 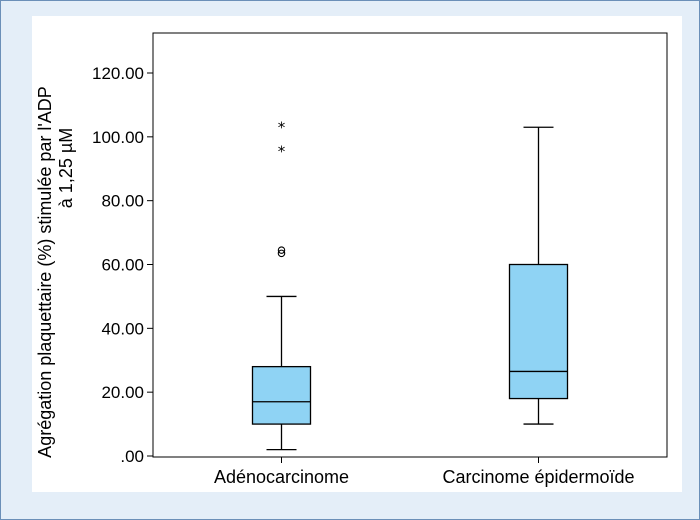 What do you see at coordinates (66, 168) in the screenshot?
I see `y-axis-label-line2: à 1,25 µM` at bounding box center [66, 168].